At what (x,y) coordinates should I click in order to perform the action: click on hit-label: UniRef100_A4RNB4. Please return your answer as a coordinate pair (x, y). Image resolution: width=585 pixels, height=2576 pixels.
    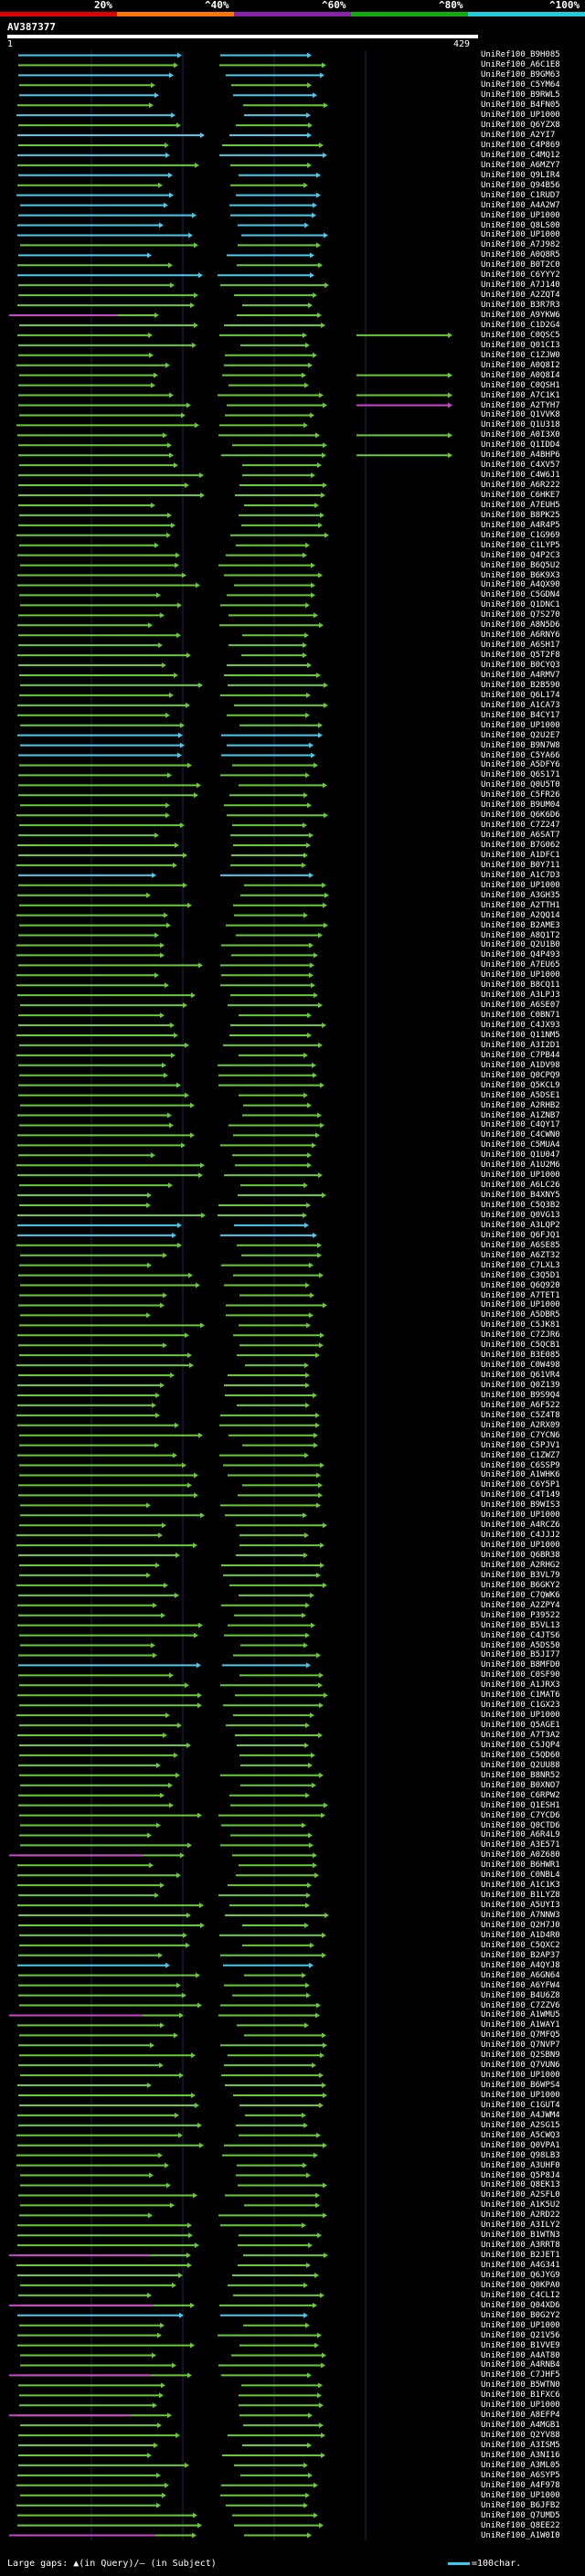
    Looking at the image, I should click on (520, 2365).